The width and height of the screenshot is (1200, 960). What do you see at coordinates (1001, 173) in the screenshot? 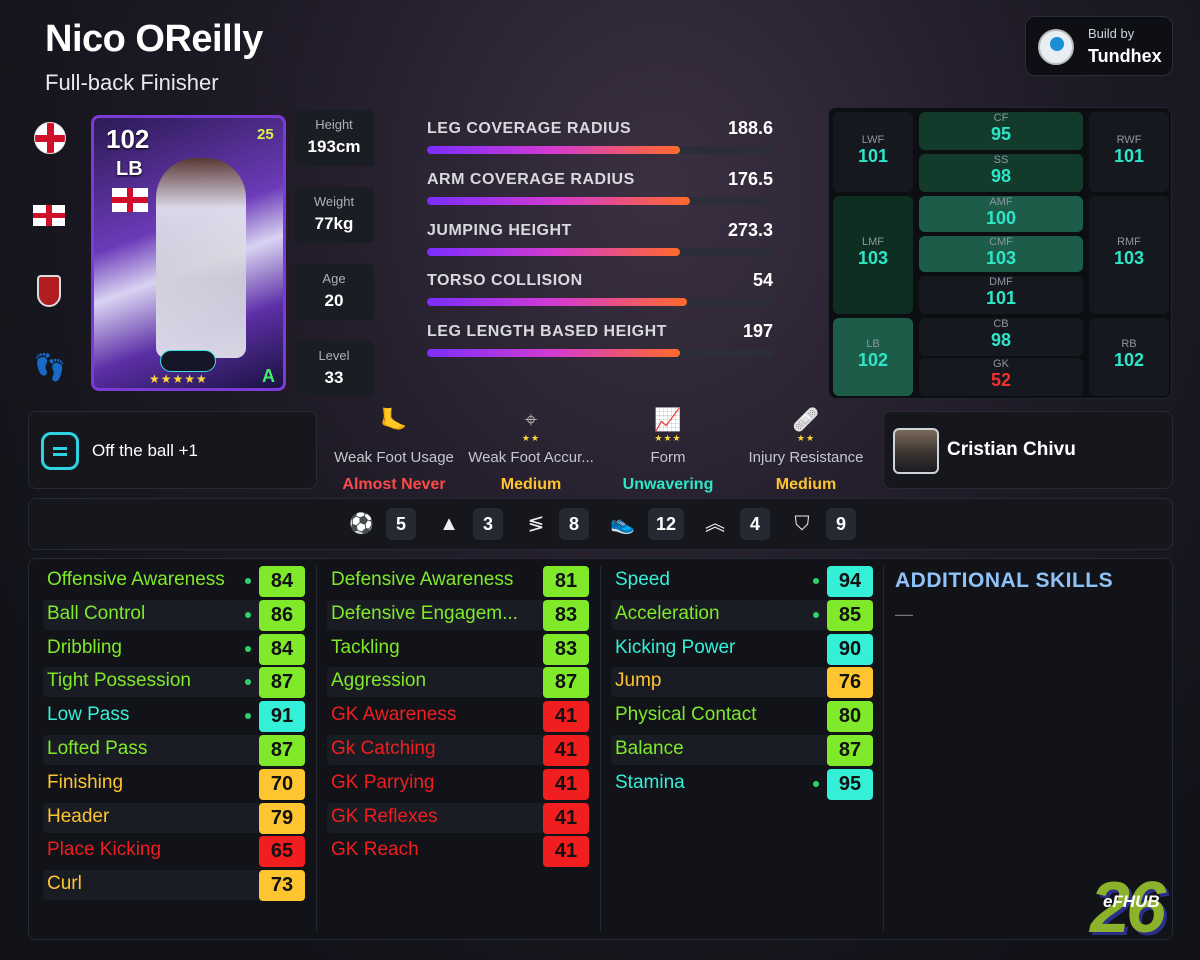
I see `position-ss: SS 98` at bounding box center [1001, 173].